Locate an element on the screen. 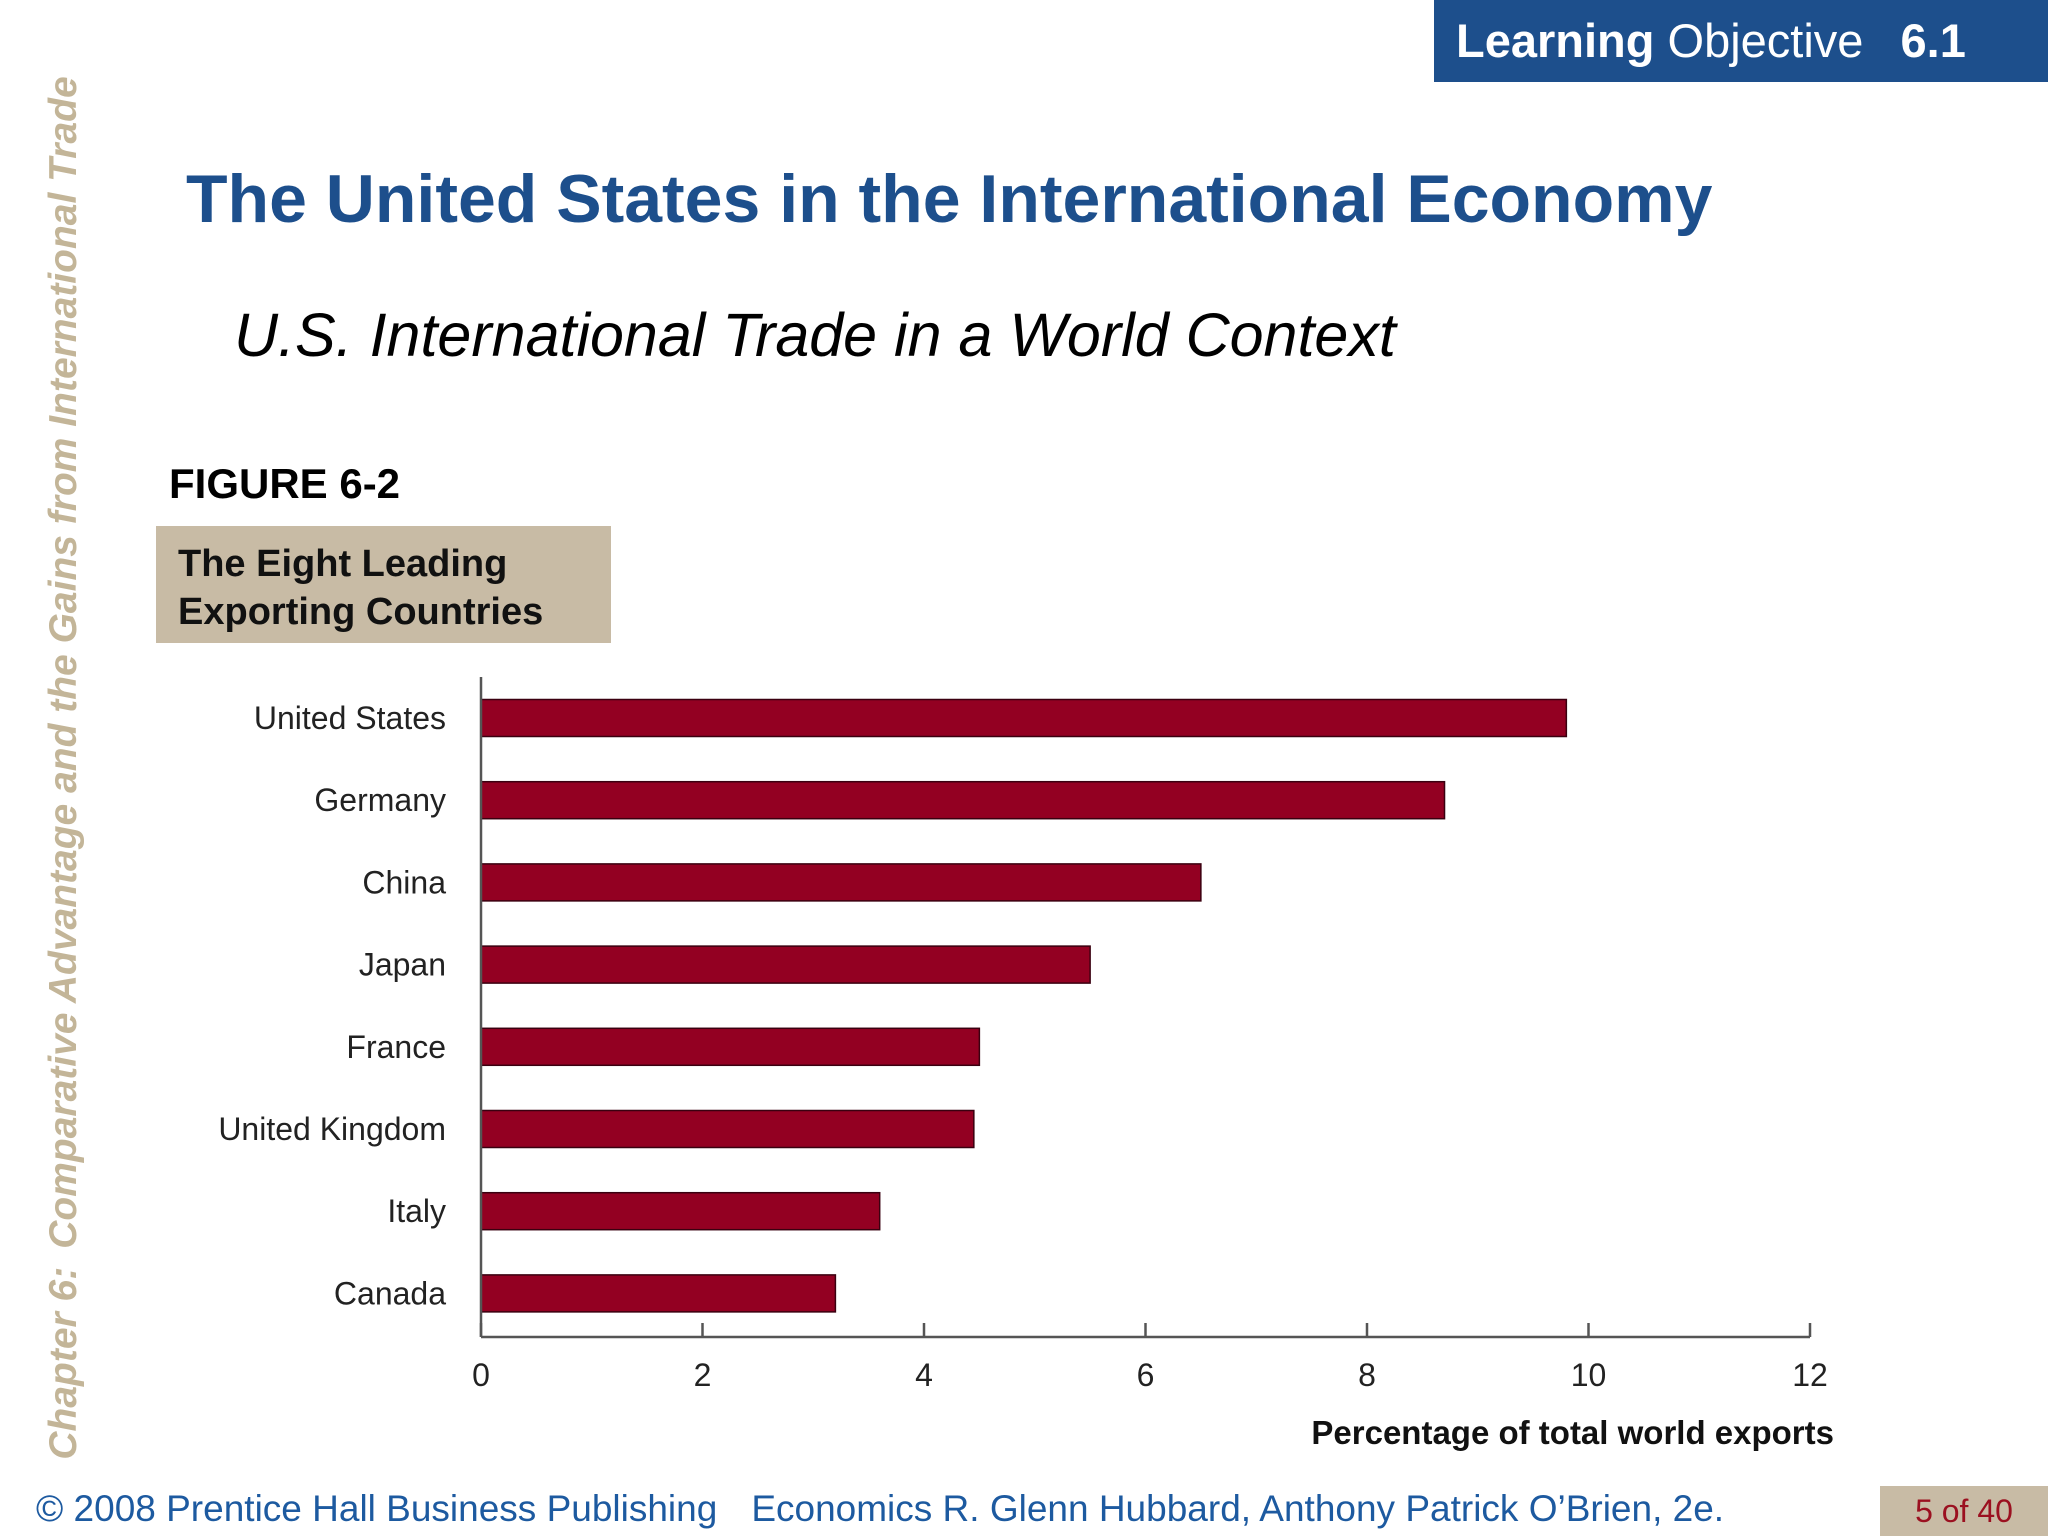 Image resolution: width=2048 pixels, height=1536 pixels. badge-number: 6.1 is located at coordinates (1933, 40).